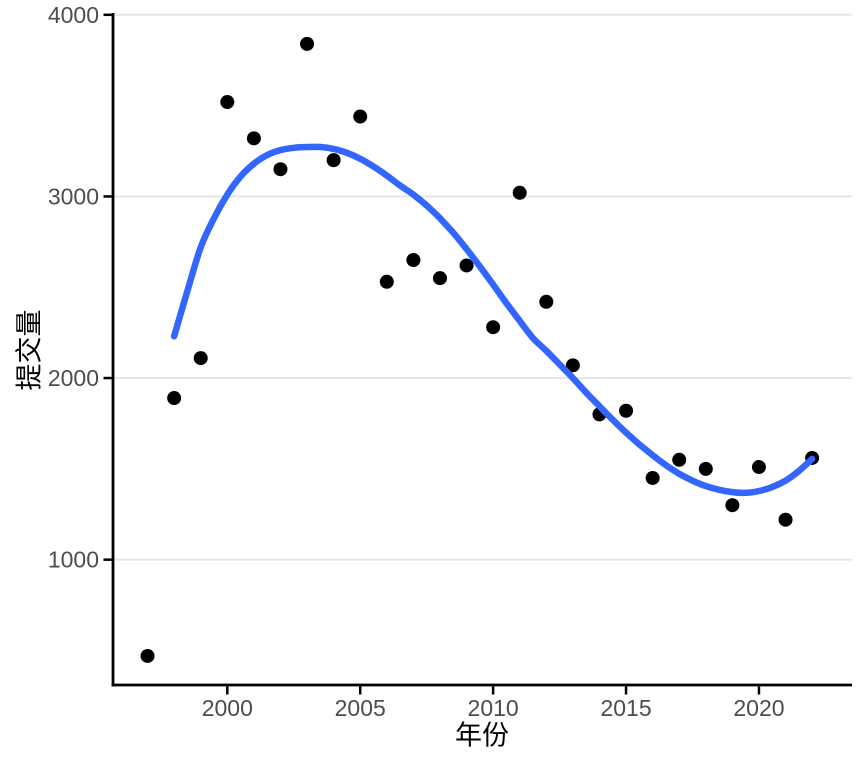  What do you see at coordinates (758, 708) in the screenshot?
I see `x-tick-label-2020: 2020` at bounding box center [758, 708].